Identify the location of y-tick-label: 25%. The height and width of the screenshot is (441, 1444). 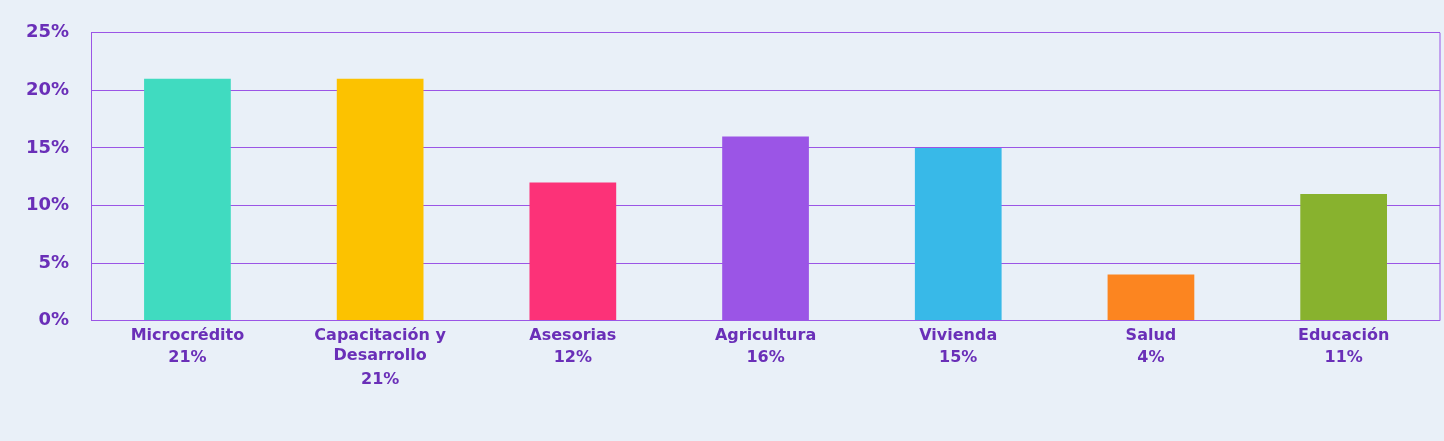
(47, 31).